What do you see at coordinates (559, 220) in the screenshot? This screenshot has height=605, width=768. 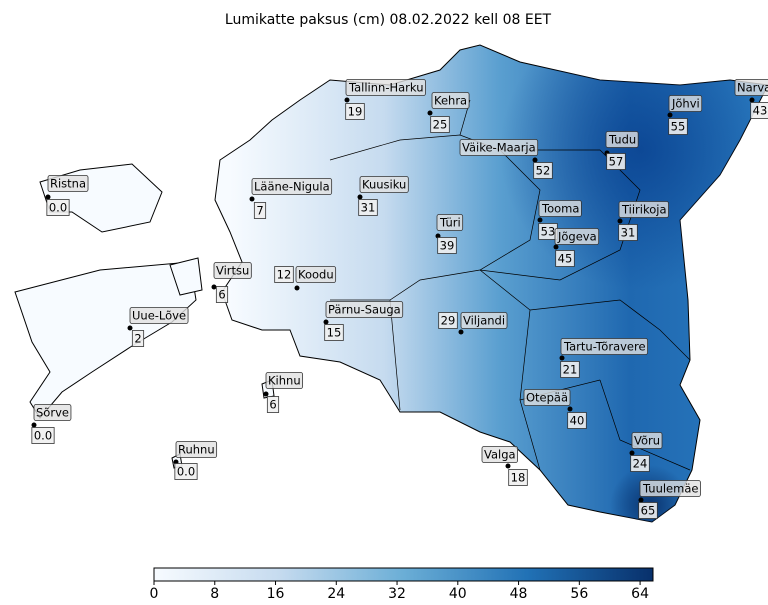 I see `station: Tooma 53` at bounding box center [559, 220].